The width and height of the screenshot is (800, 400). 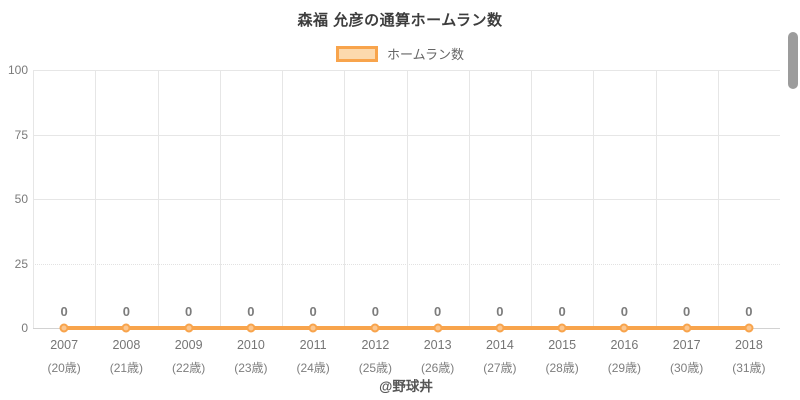 What do you see at coordinates (687, 357) in the screenshot?
I see `x-axis-tick-label: 2017 (30歳)` at bounding box center [687, 357].